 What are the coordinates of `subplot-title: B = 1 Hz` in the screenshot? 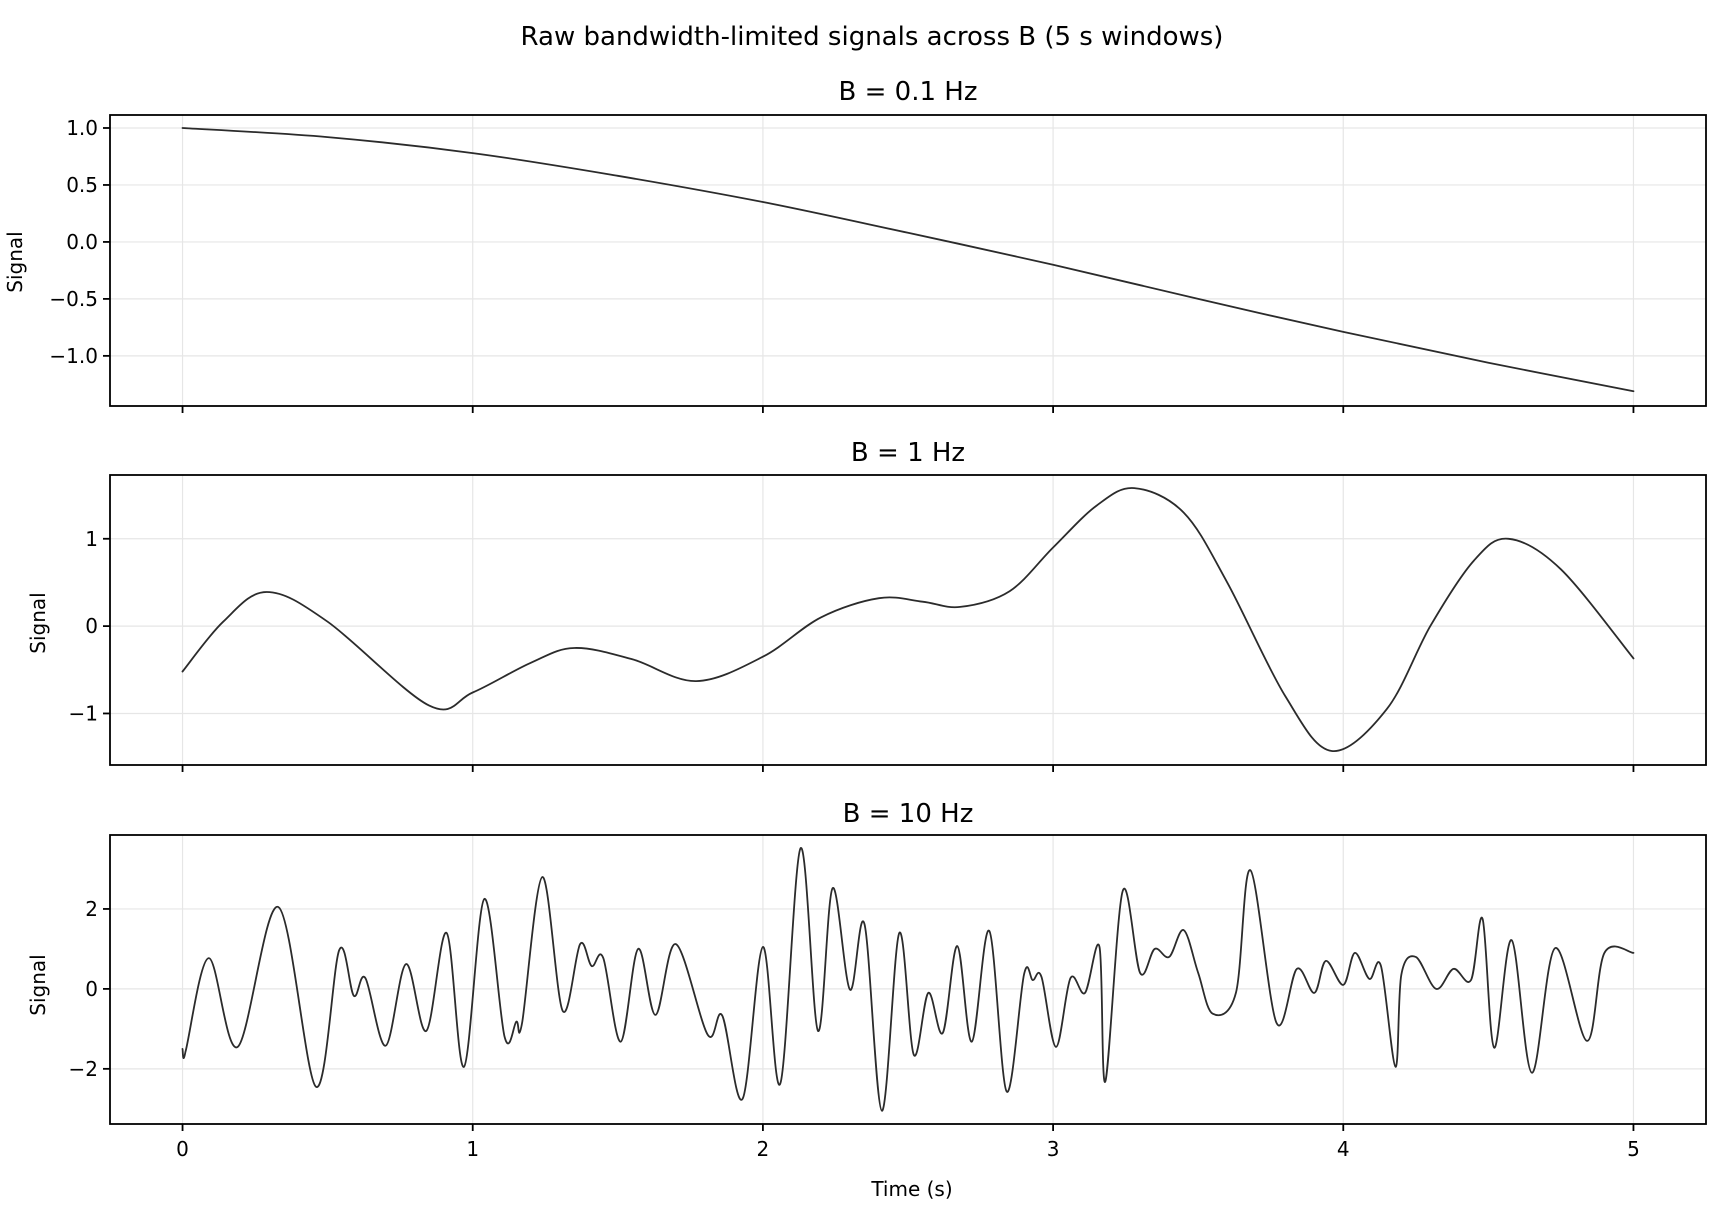 It's located at (908, 453).